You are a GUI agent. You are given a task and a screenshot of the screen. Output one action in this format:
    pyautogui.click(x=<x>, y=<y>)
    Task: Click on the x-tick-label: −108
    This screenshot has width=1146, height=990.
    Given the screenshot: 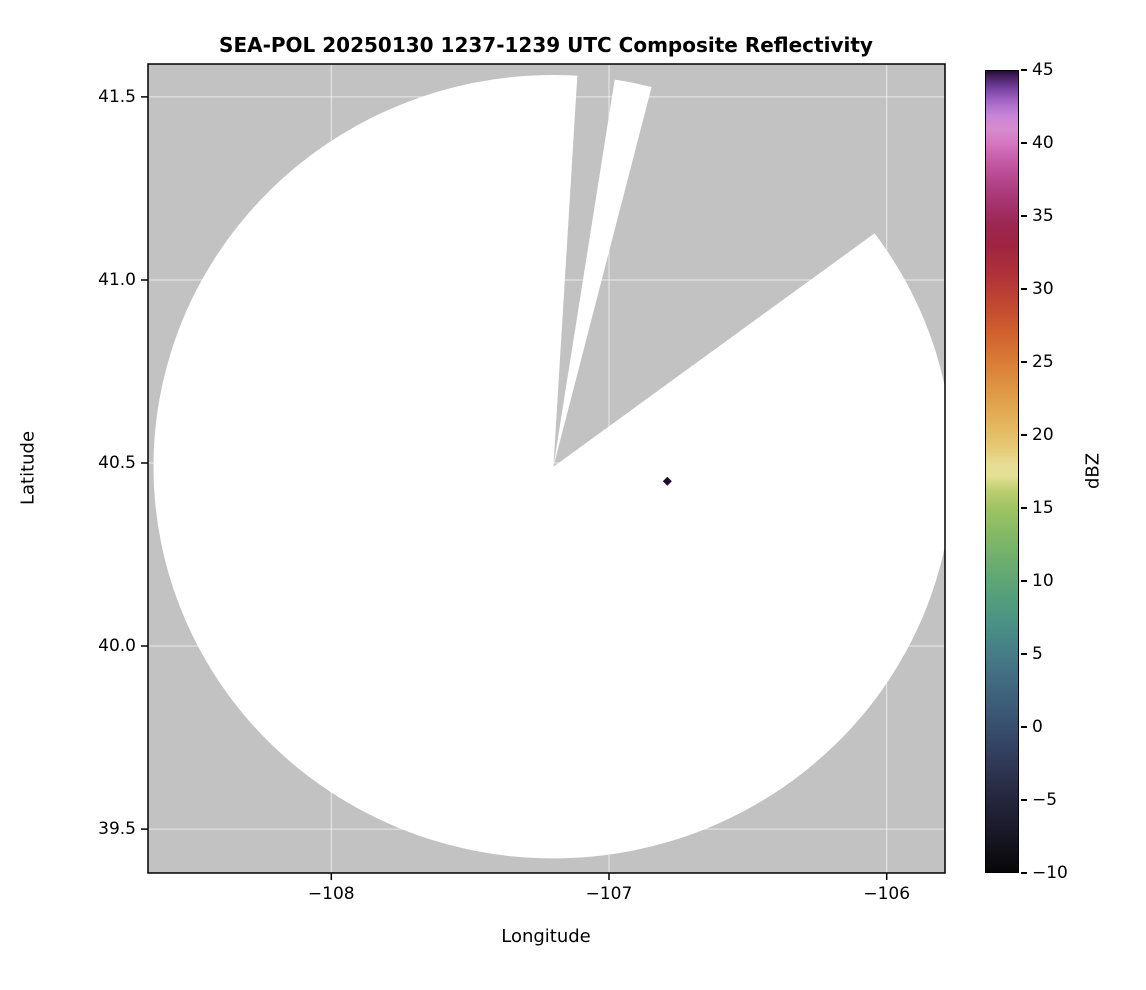 What is the action you would take?
    pyautogui.click(x=331, y=894)
    